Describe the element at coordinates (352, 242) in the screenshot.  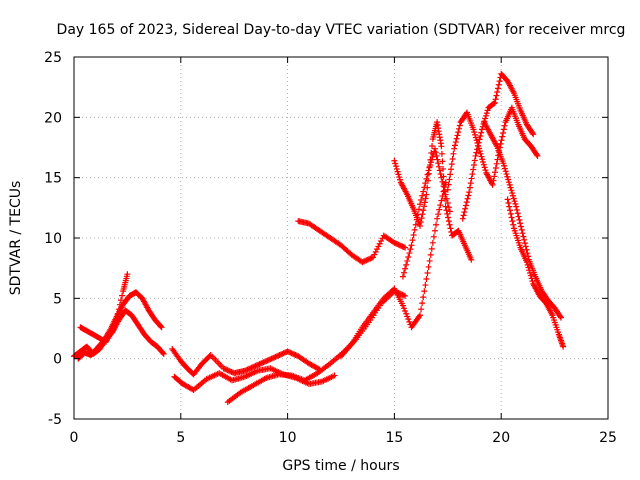
I see `series-arc-g` at that location.